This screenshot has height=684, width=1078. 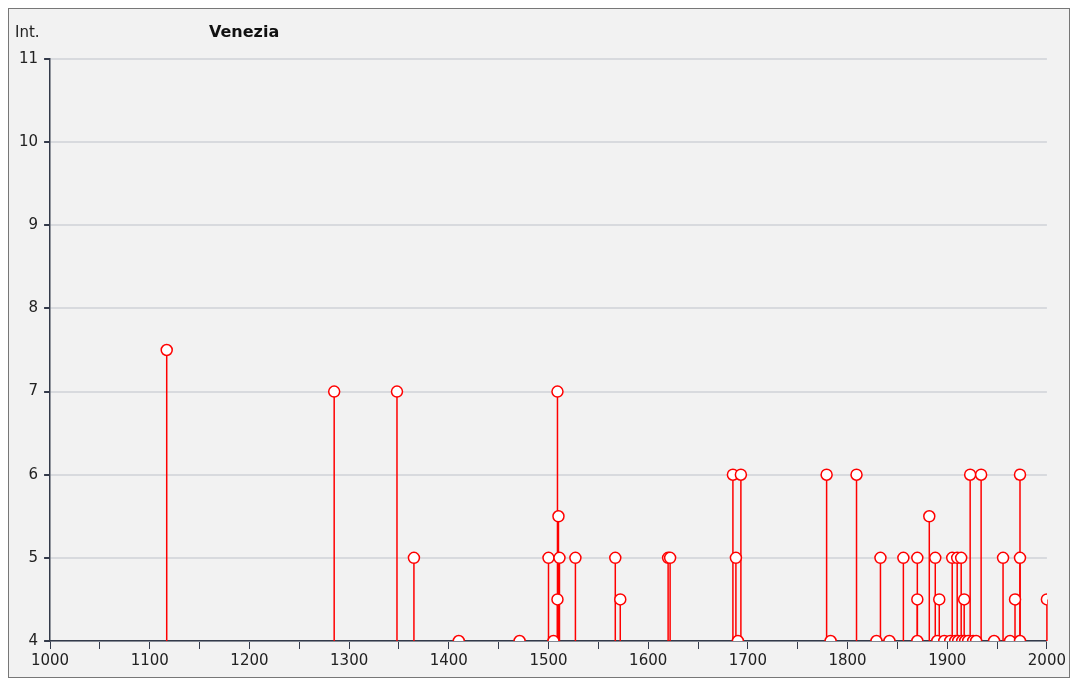 What do you see at coordinates (249, 659) in the screenshot?
I see `x-tick-label: 1200` at bounding box center [249, 659].